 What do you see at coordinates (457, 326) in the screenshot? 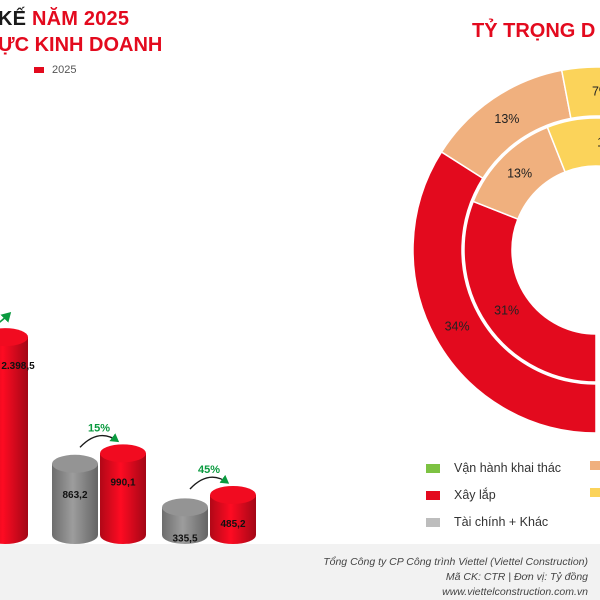
I see `outer-label-0: 34%` at bounding box center [457, 326].